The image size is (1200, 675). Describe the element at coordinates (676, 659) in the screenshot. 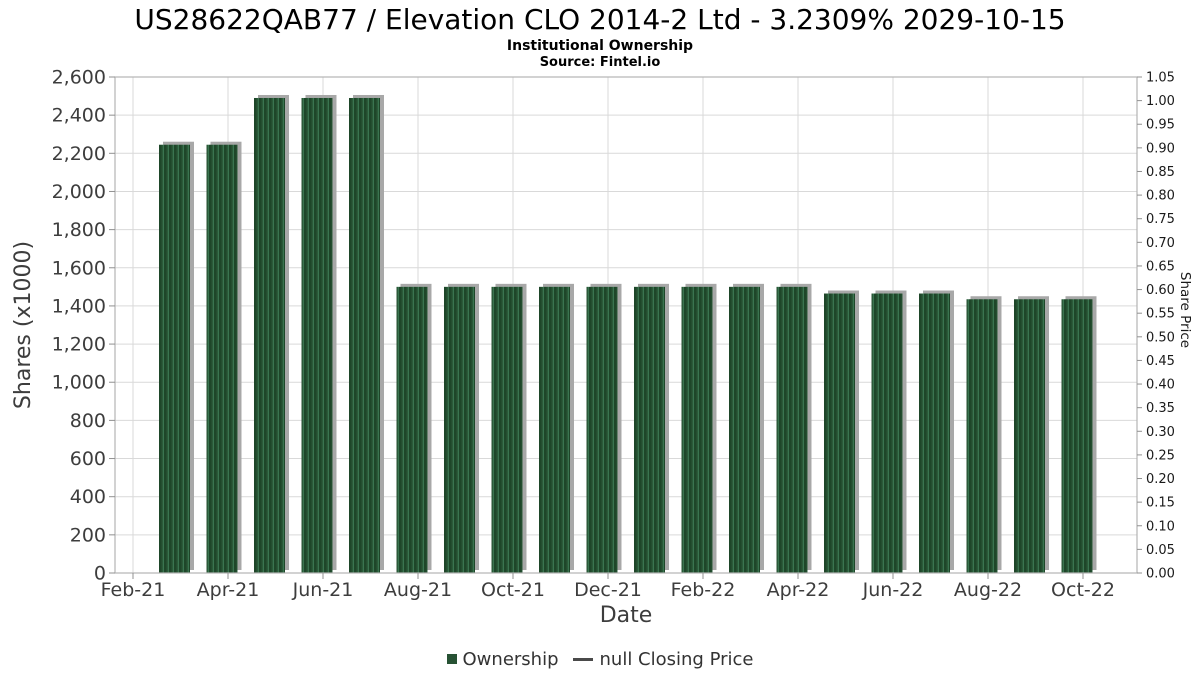

I see `closing-price-legend-label: null Closing Price` at that location.